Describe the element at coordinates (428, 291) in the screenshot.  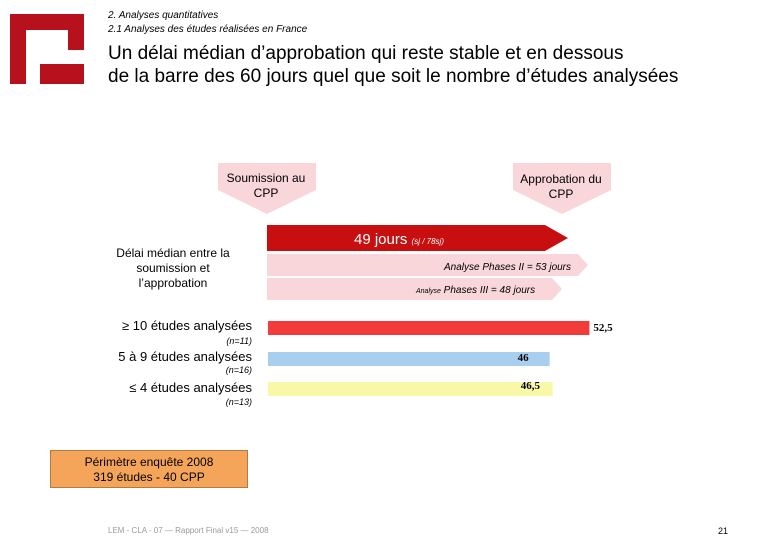
I see `phase3-prefix: Analyse` at that location.